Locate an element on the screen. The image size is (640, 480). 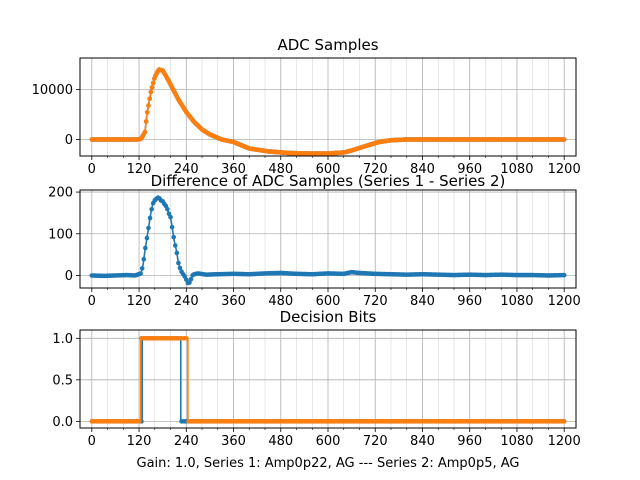
difference-xtick-label: 840 is located at coordinates (422, 301).